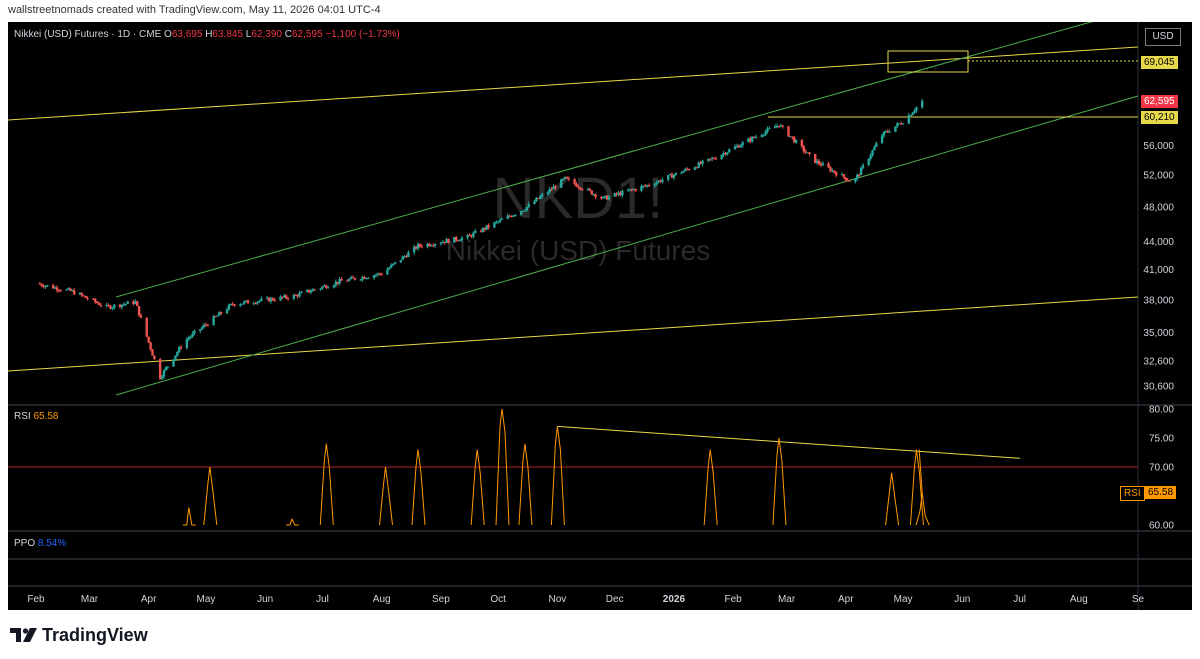 This screenshot has width=1200, height=659. I want to click on rsi-axis-label: 70.00, so click(1161, 468).